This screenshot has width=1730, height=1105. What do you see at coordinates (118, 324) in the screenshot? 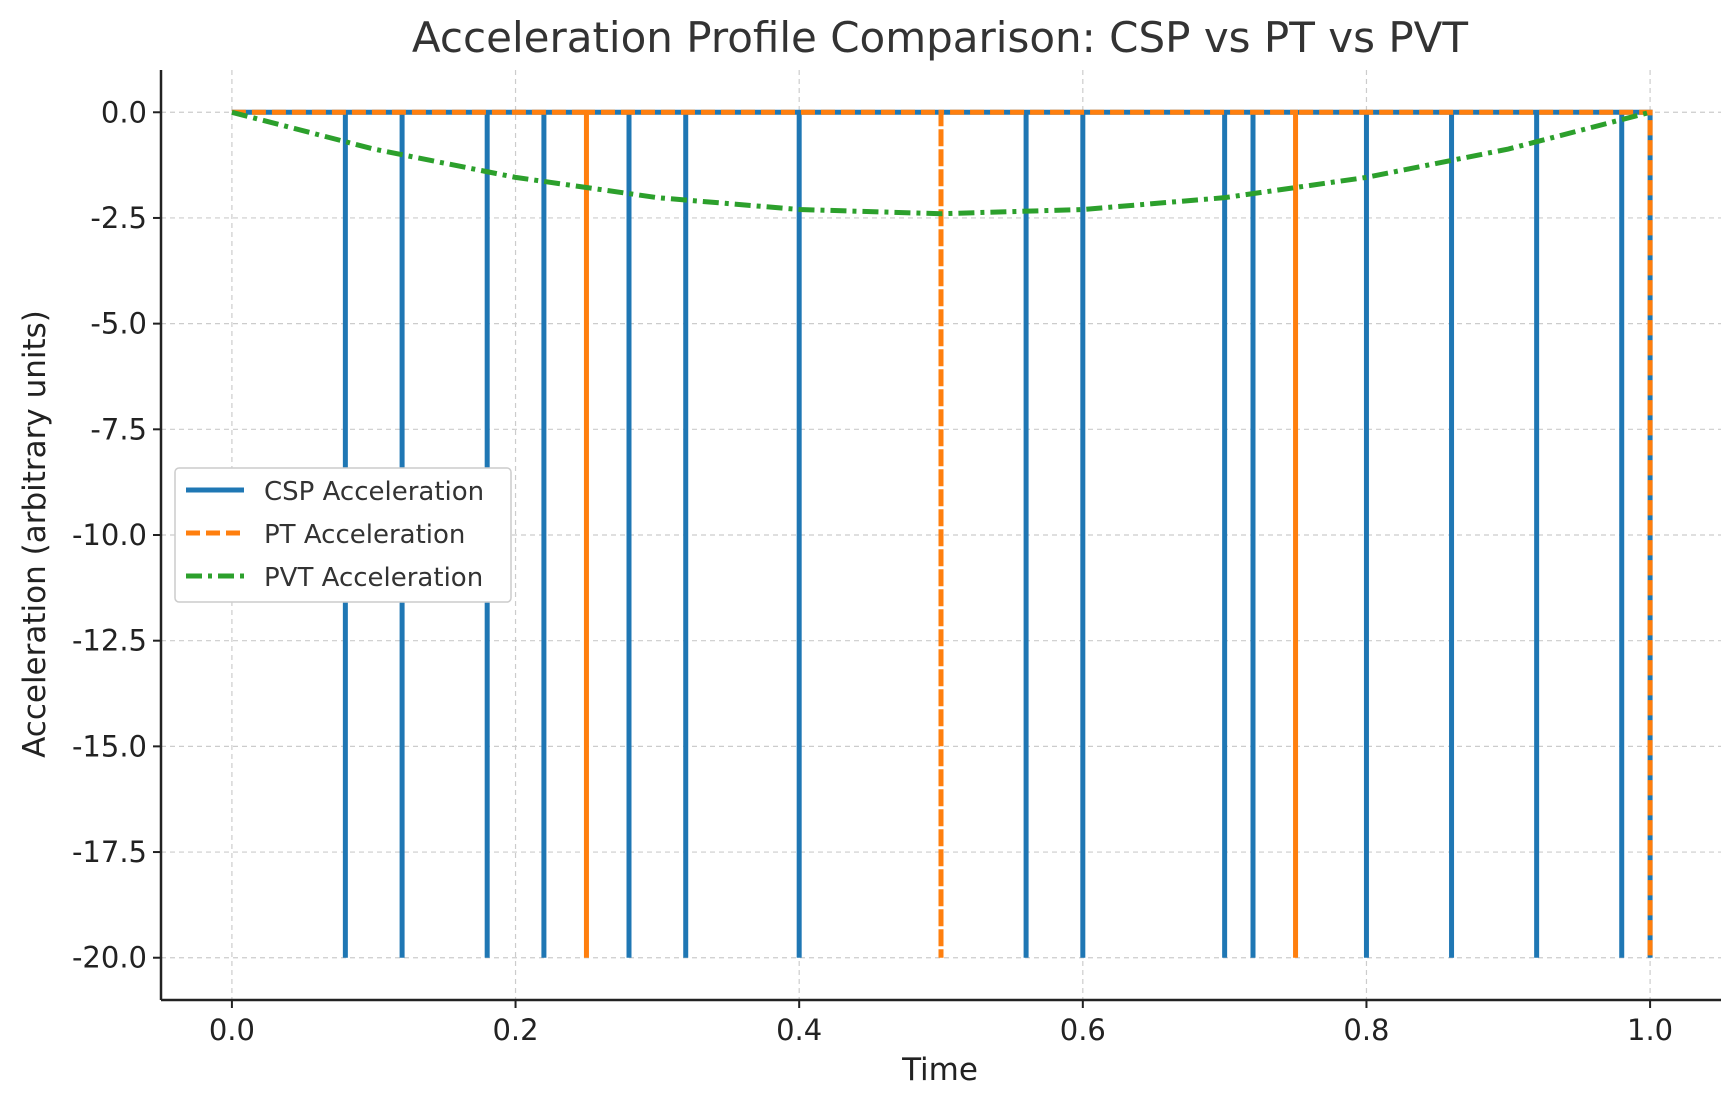
I see `y-tick-label: -5.0` at bounding box center [118, 324].